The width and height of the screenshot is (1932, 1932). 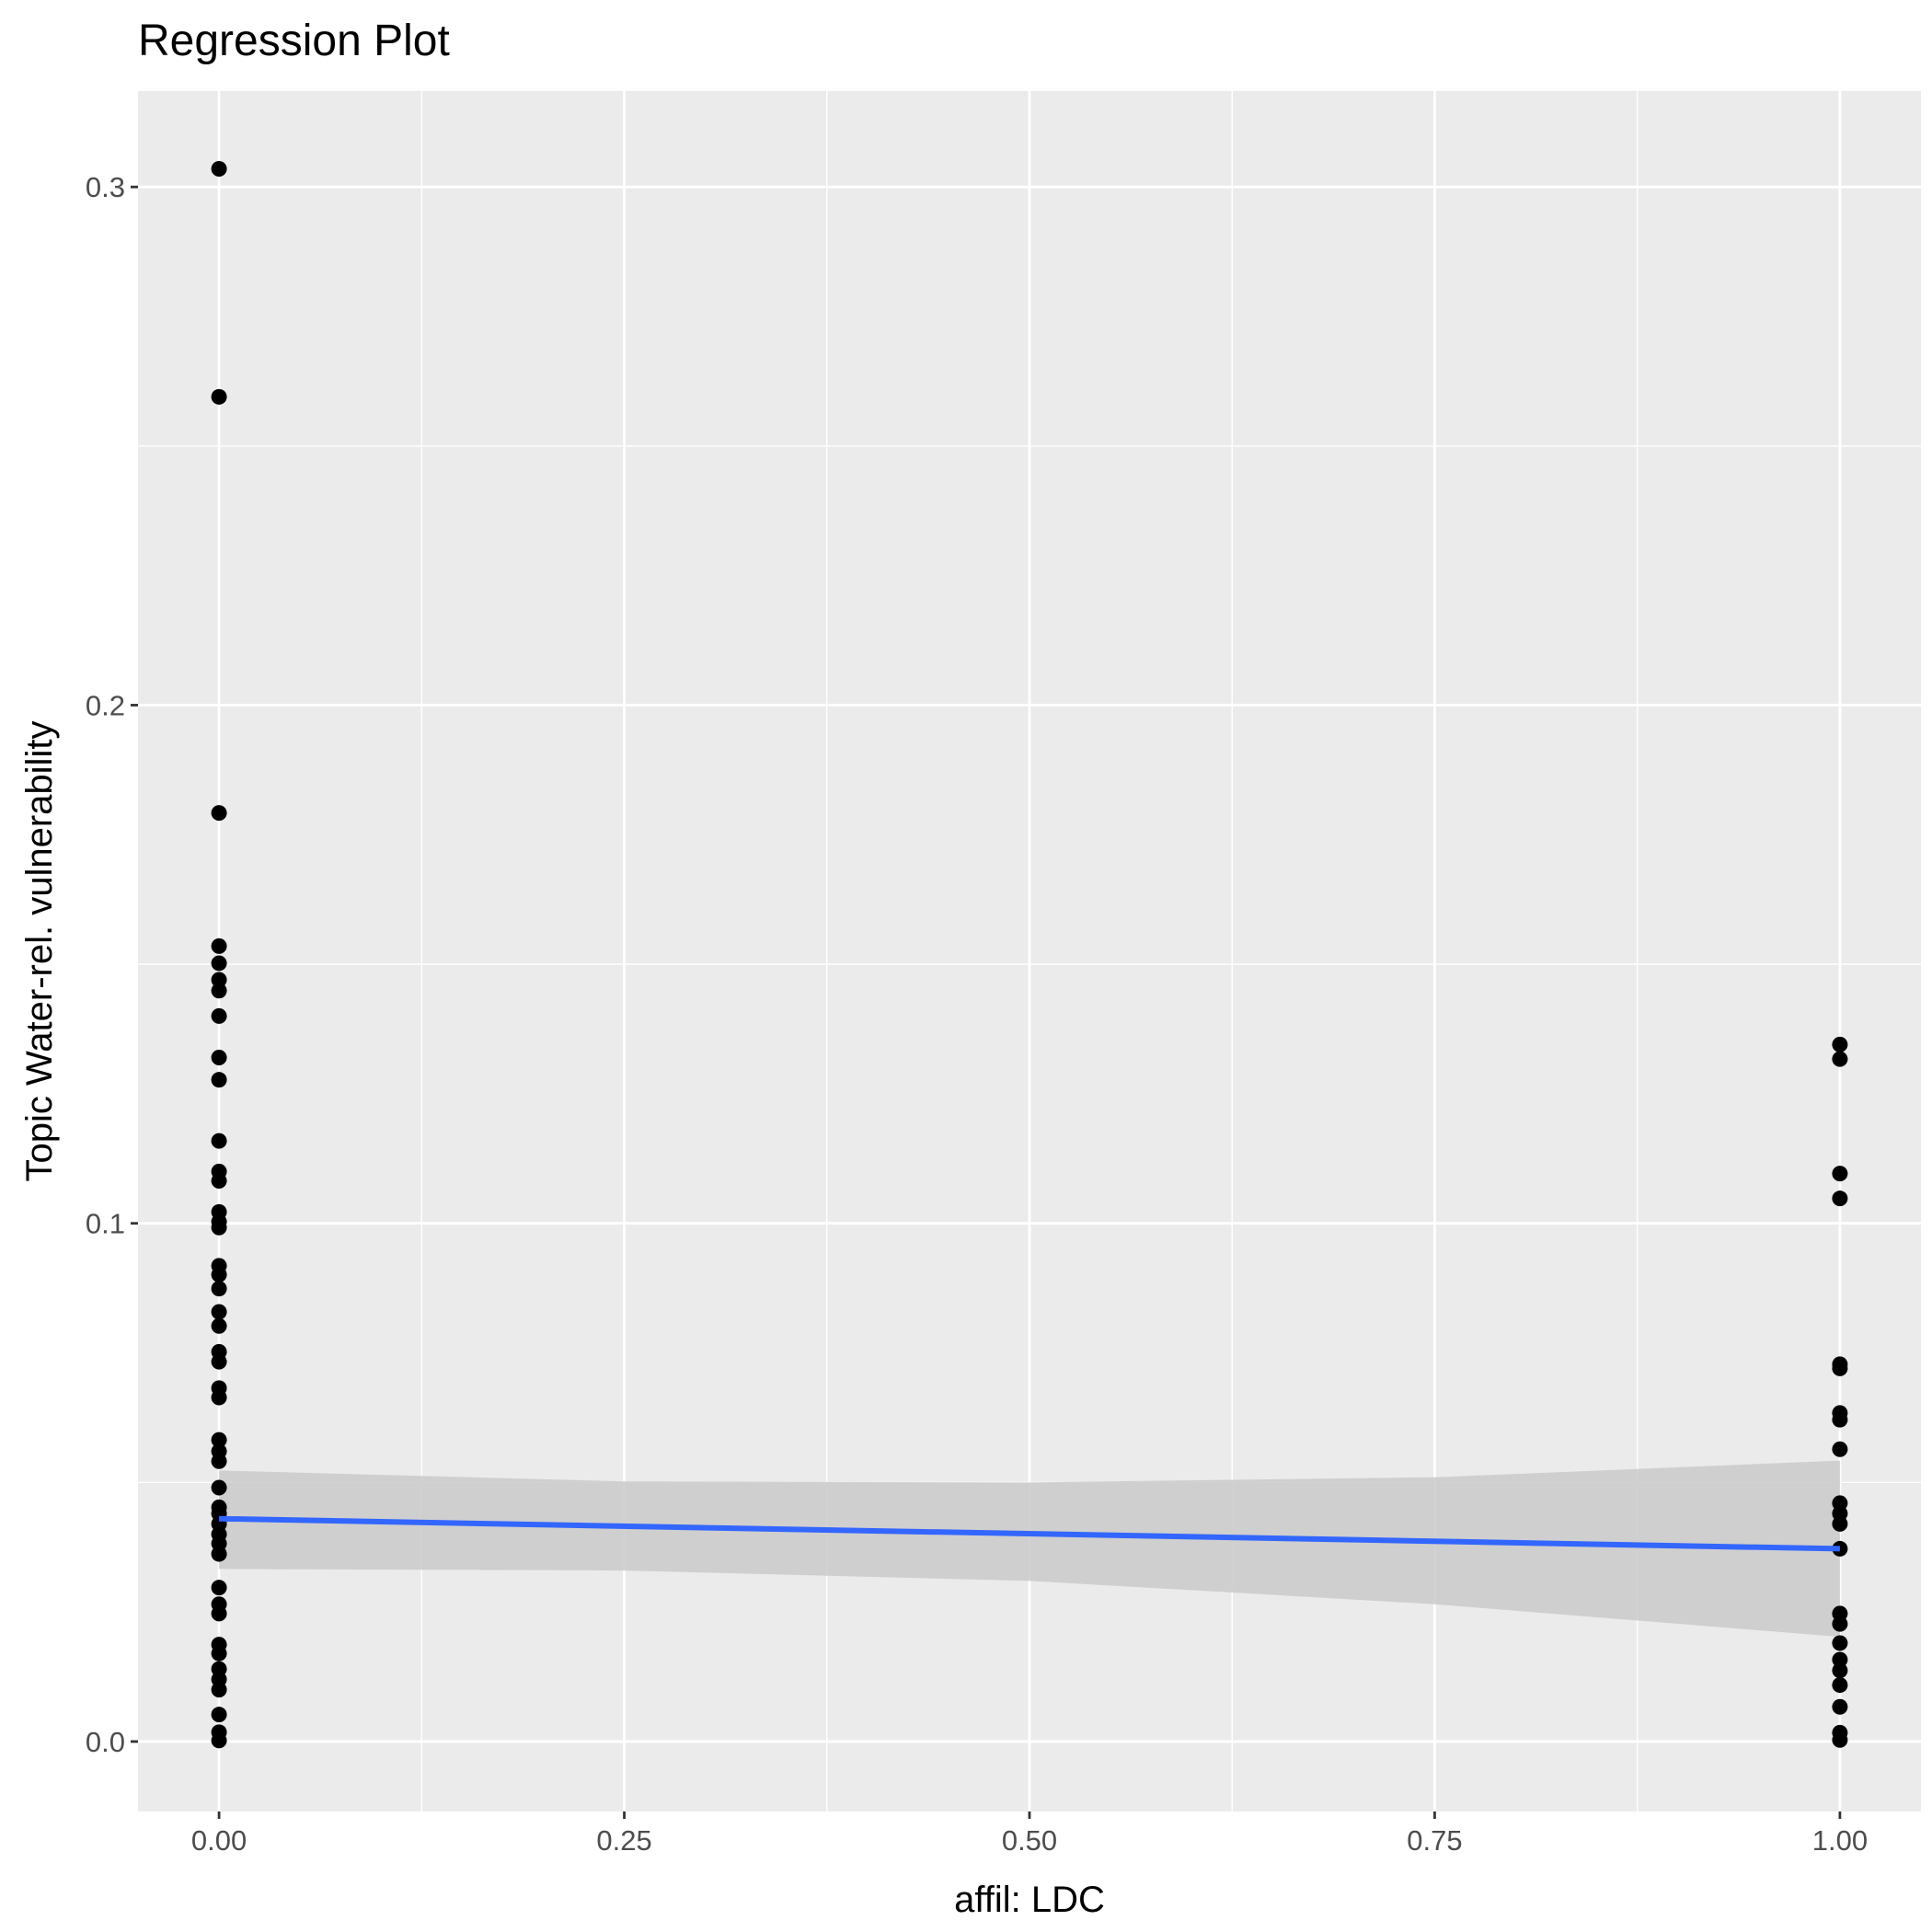 What do you see at coordinates (219, 1840) in the screenshot?
I see `x-tick-label: 0.00` at bounding box center [219, 1840].